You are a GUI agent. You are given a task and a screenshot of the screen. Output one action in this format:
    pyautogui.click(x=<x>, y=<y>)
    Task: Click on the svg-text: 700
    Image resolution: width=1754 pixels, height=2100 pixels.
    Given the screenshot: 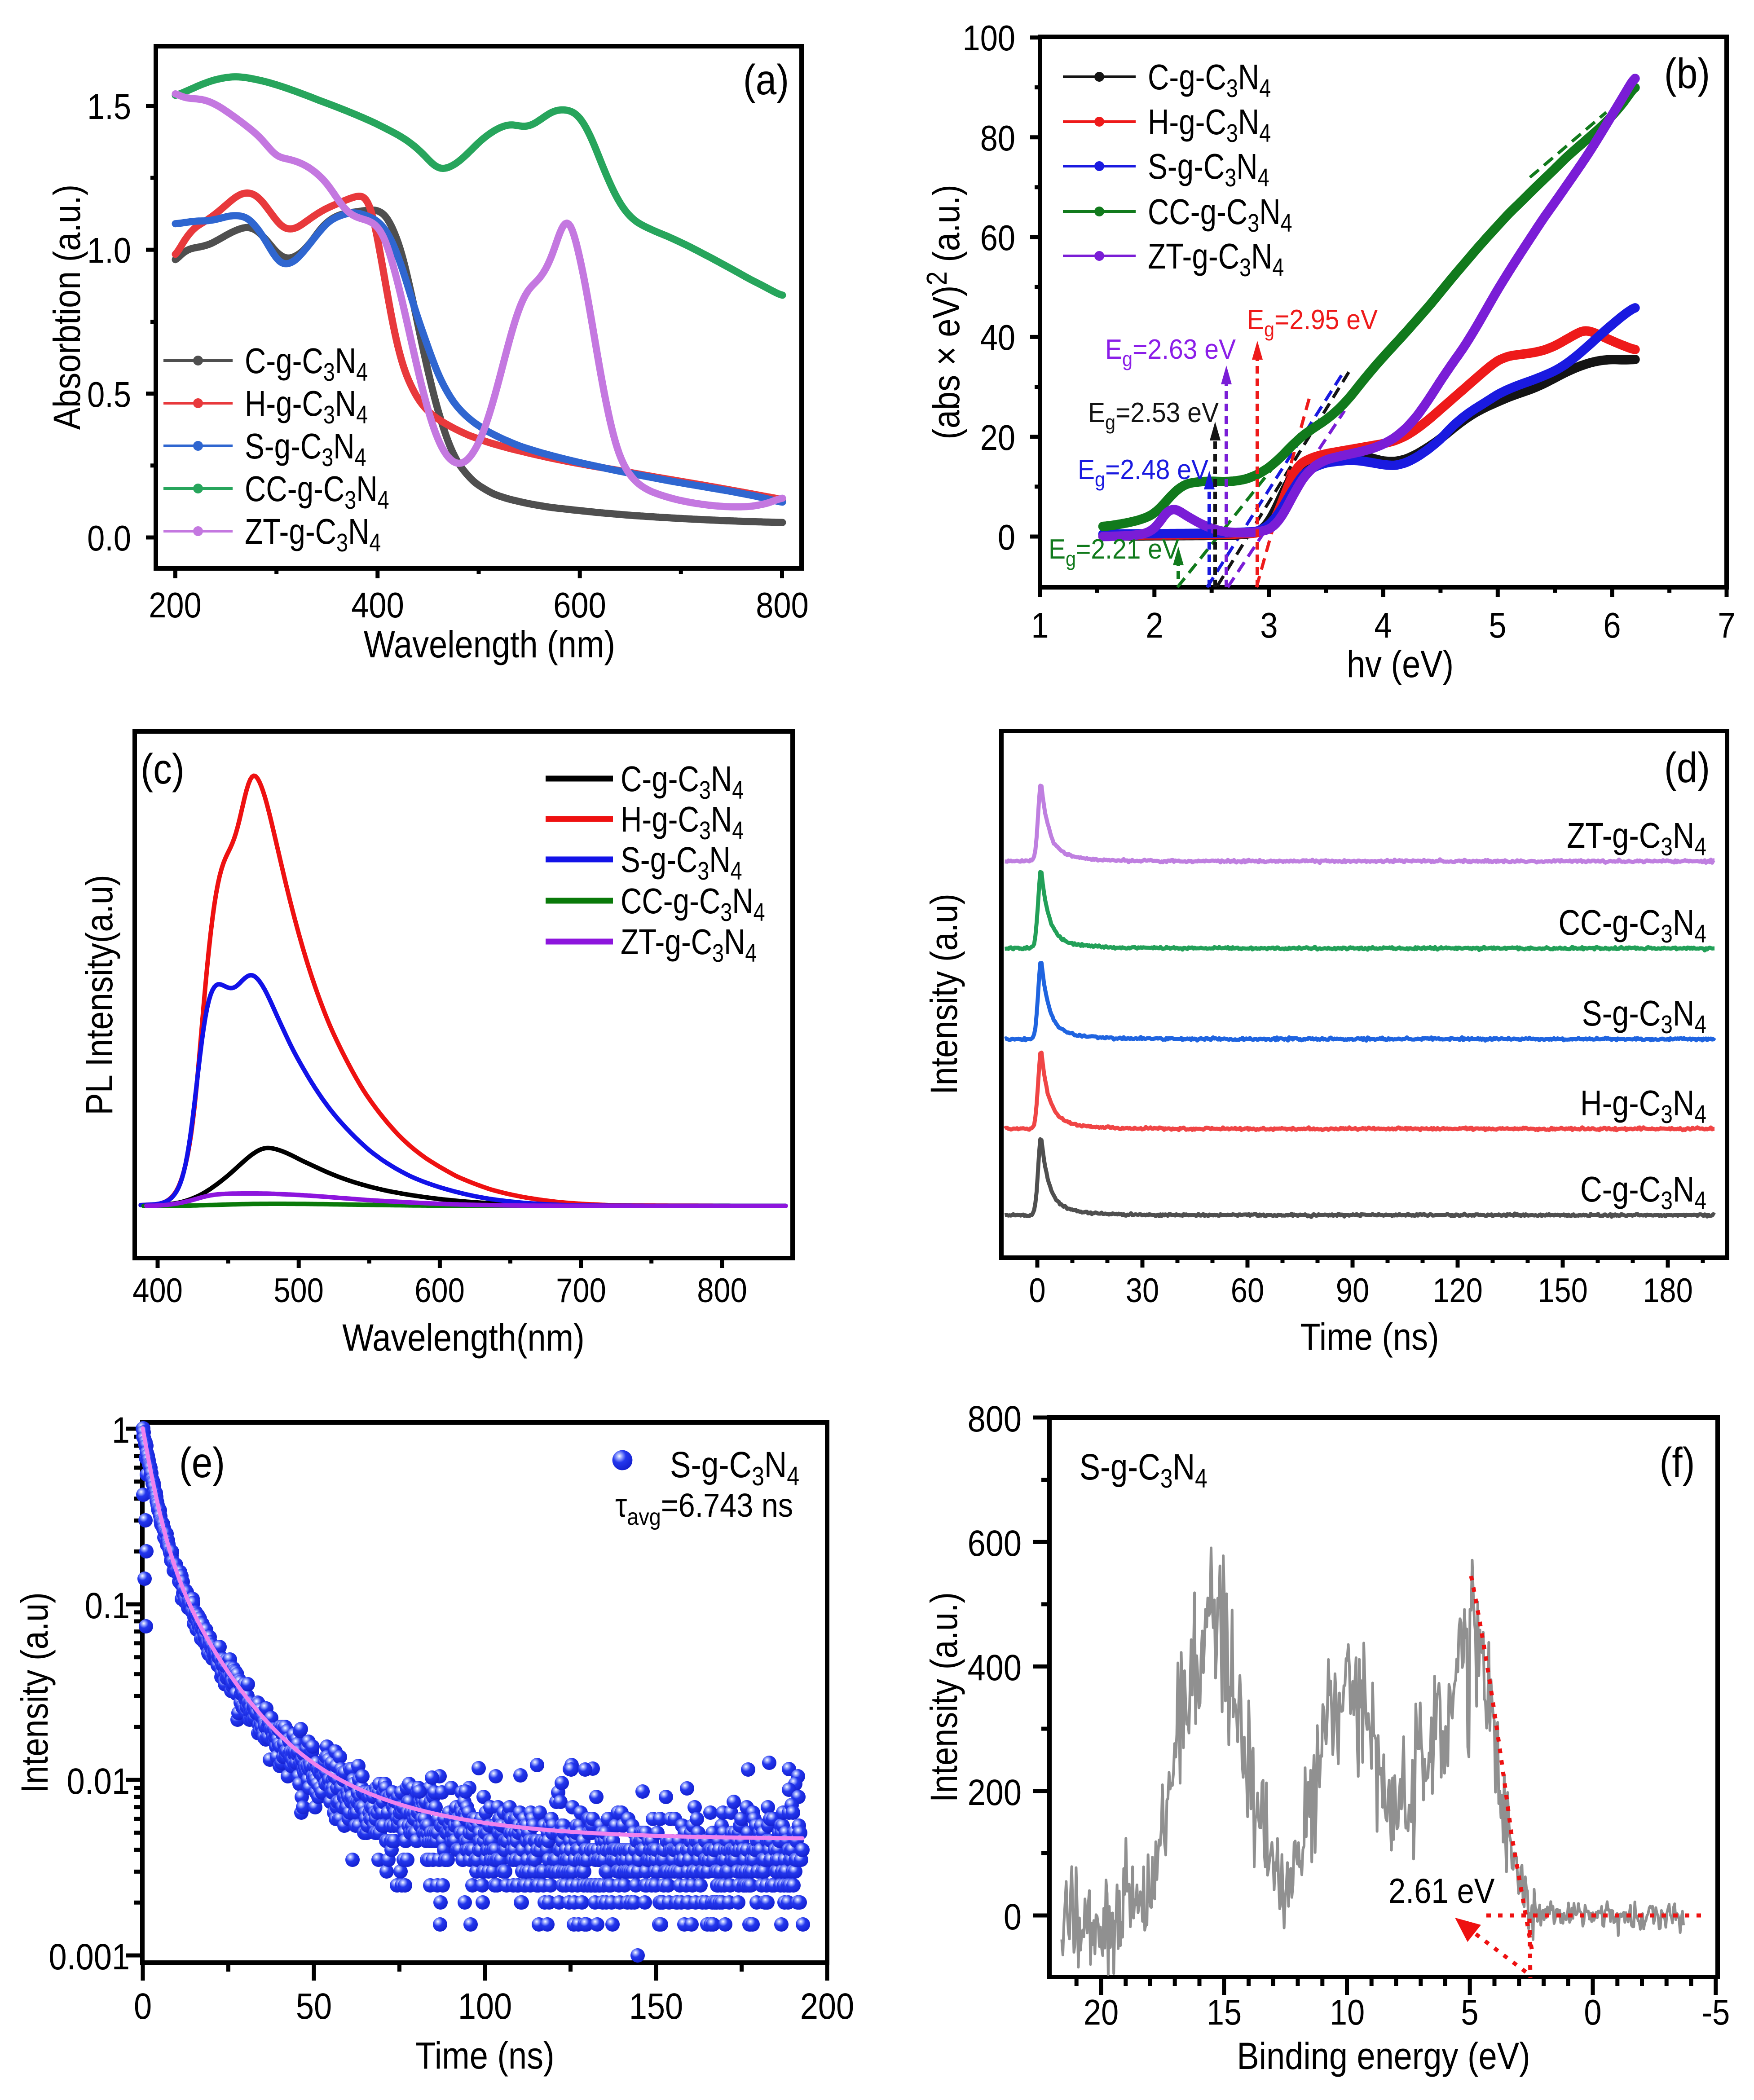 What is the action you would take?
    pyautogui.click(x=581, y=1291)
    